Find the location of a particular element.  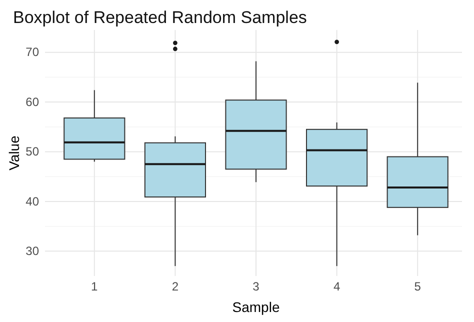

x-tick-label: 2 is located at coordinates (175, 287).